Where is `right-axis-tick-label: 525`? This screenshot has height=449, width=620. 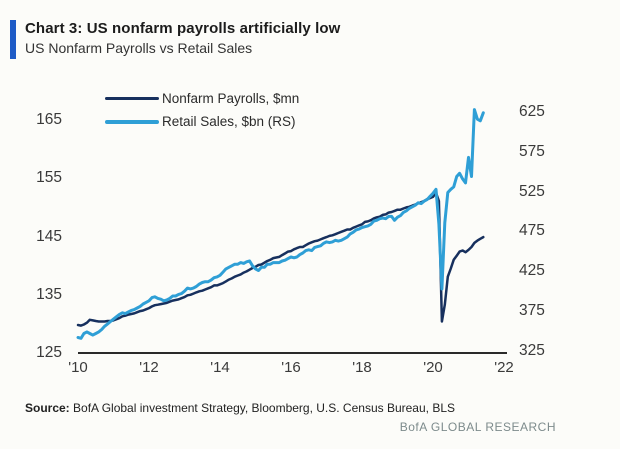
right-axis-tick-label: 525 is located at coordinates (532, 191).